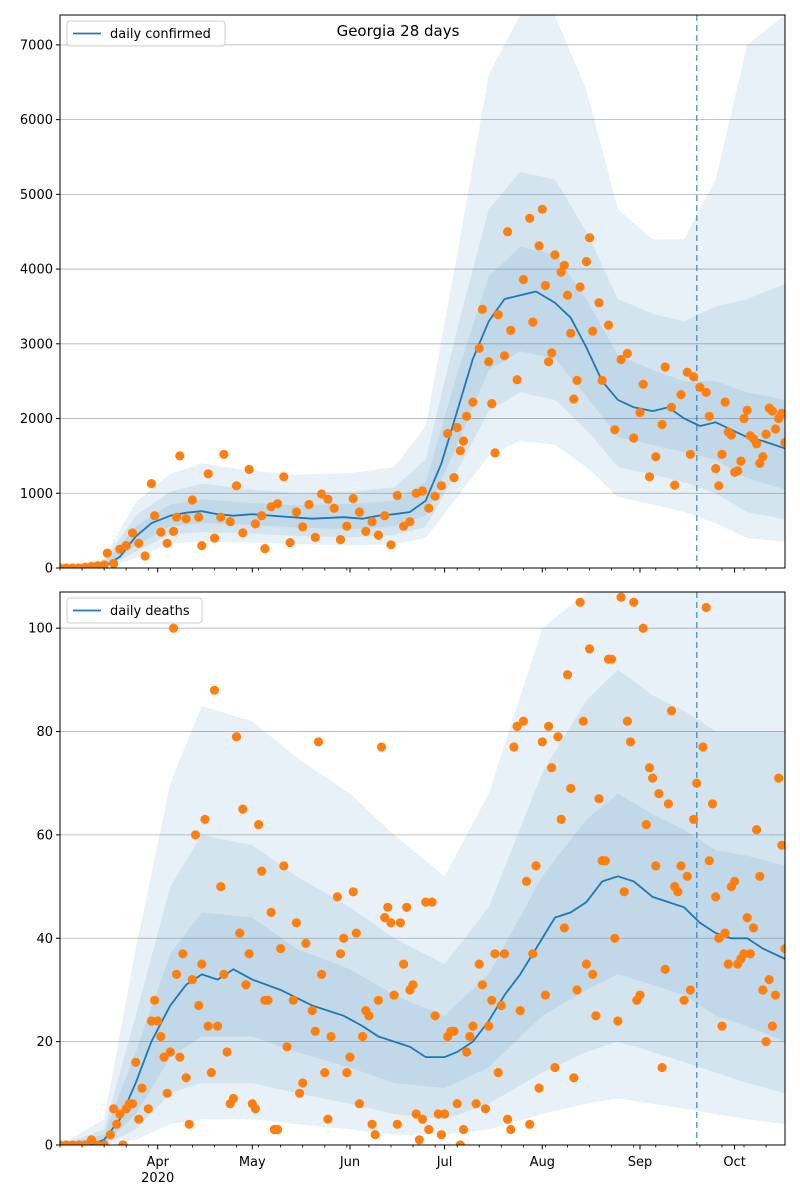 This screenshot has height=1200, width=800. Describe the element at coordinates (44, 835) in the screenshot. I see `y-tick-label: 60` at that location.